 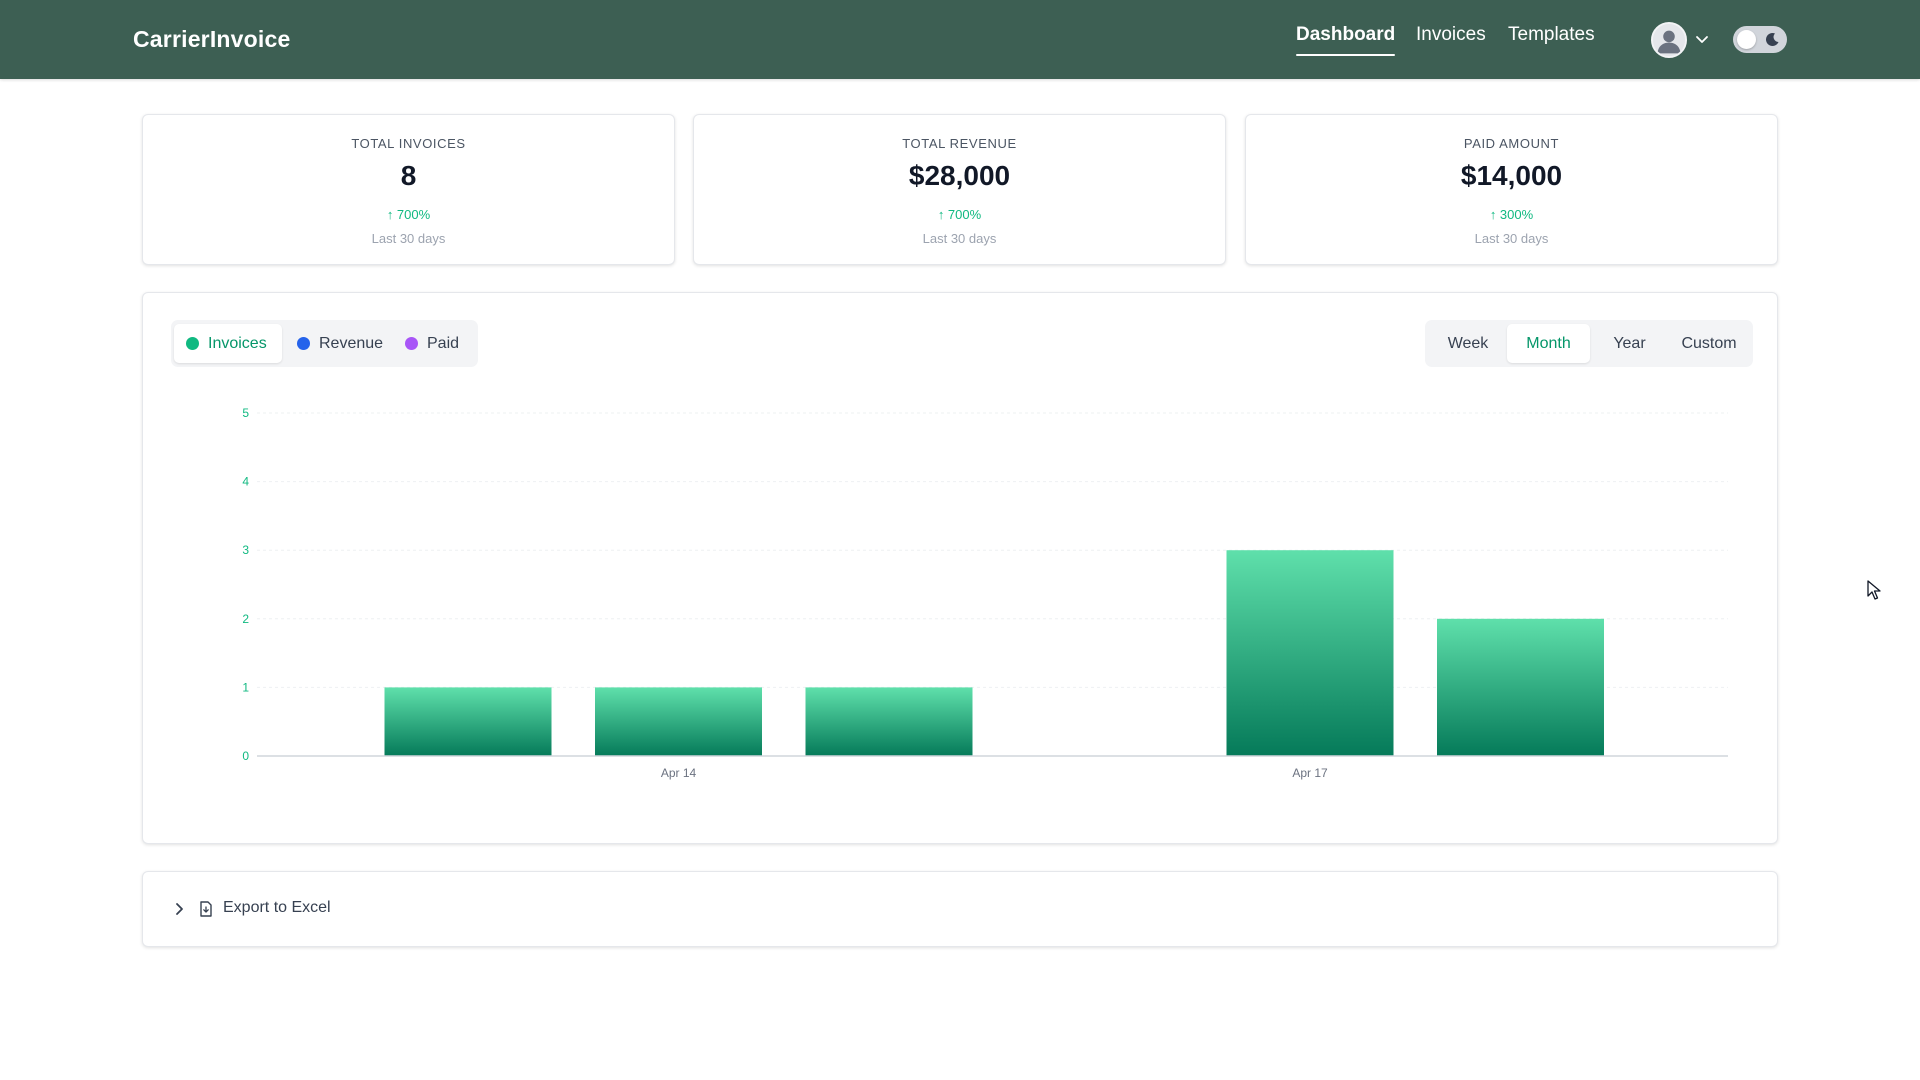 I want to click on x-tick-label: Apr 17, so click(x=1310, y=773).